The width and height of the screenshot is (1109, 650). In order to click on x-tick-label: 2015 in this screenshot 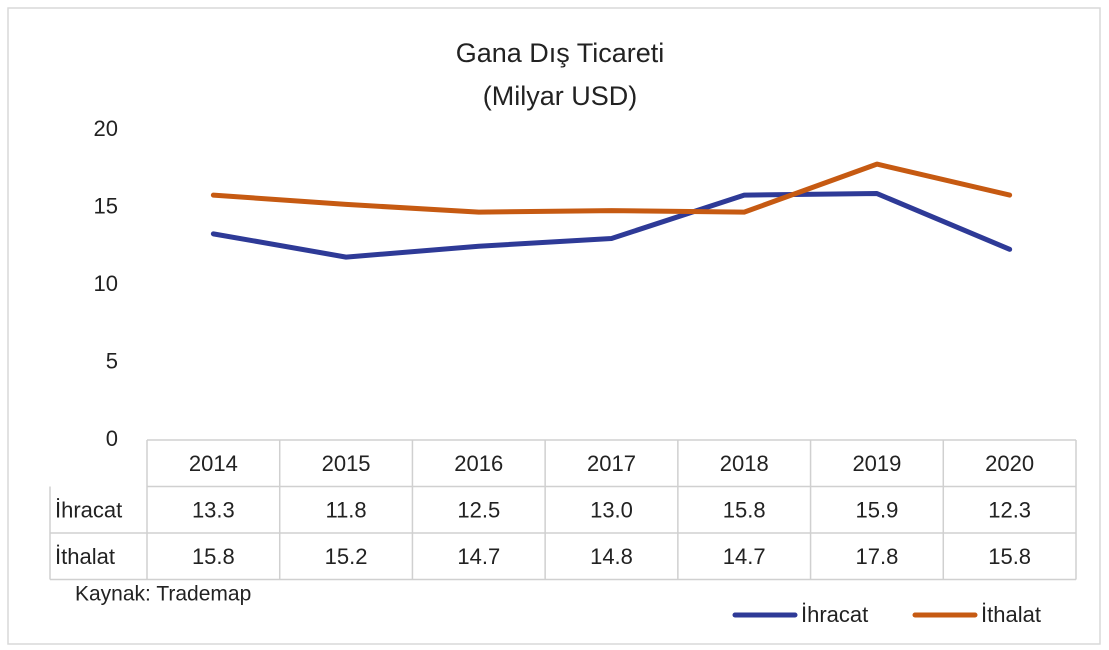, I will do `click(346, 463)`.